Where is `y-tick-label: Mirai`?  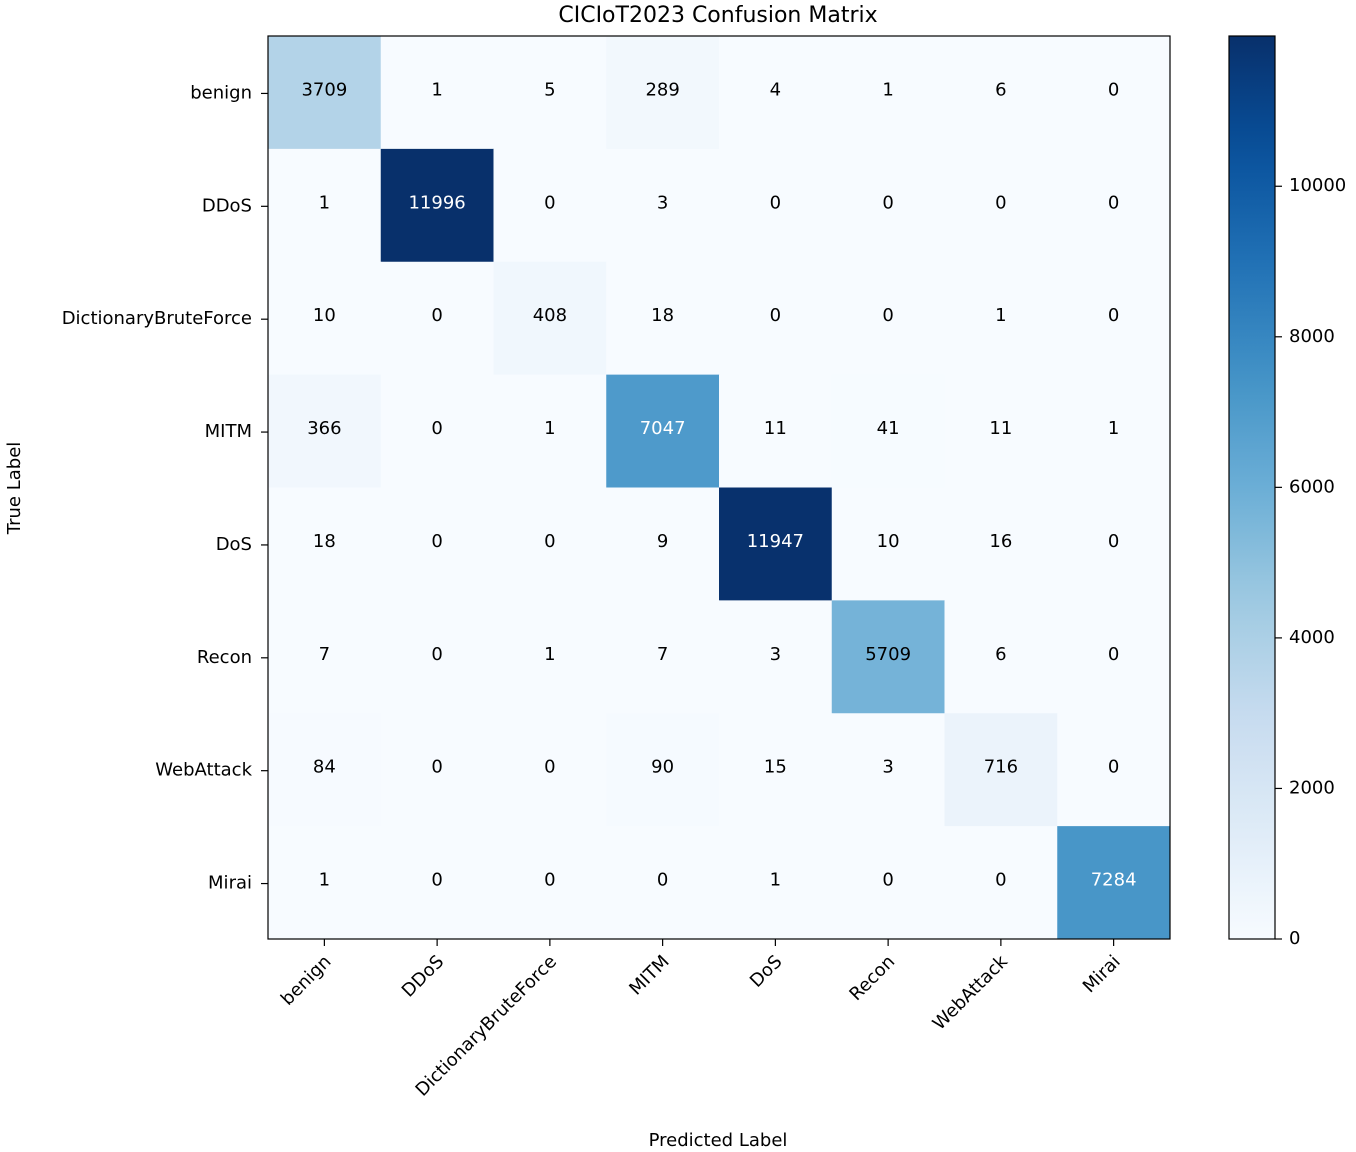
y-tick-label: Mirai is located at coordinates (230, 883).